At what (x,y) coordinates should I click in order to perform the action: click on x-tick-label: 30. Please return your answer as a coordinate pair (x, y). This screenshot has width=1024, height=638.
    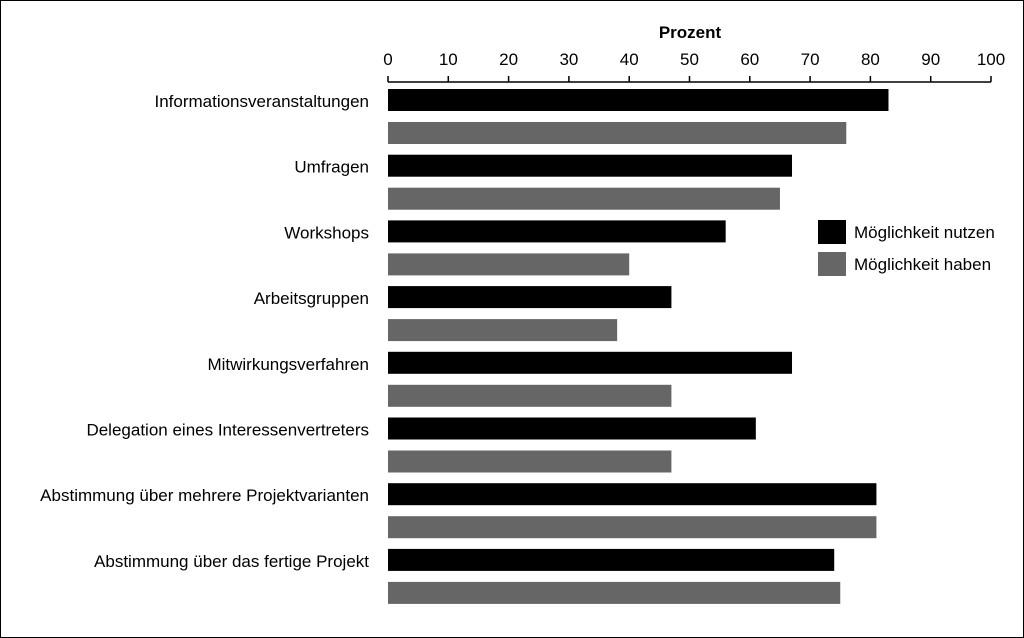
    Looking at the image, I should click on (568, 59).